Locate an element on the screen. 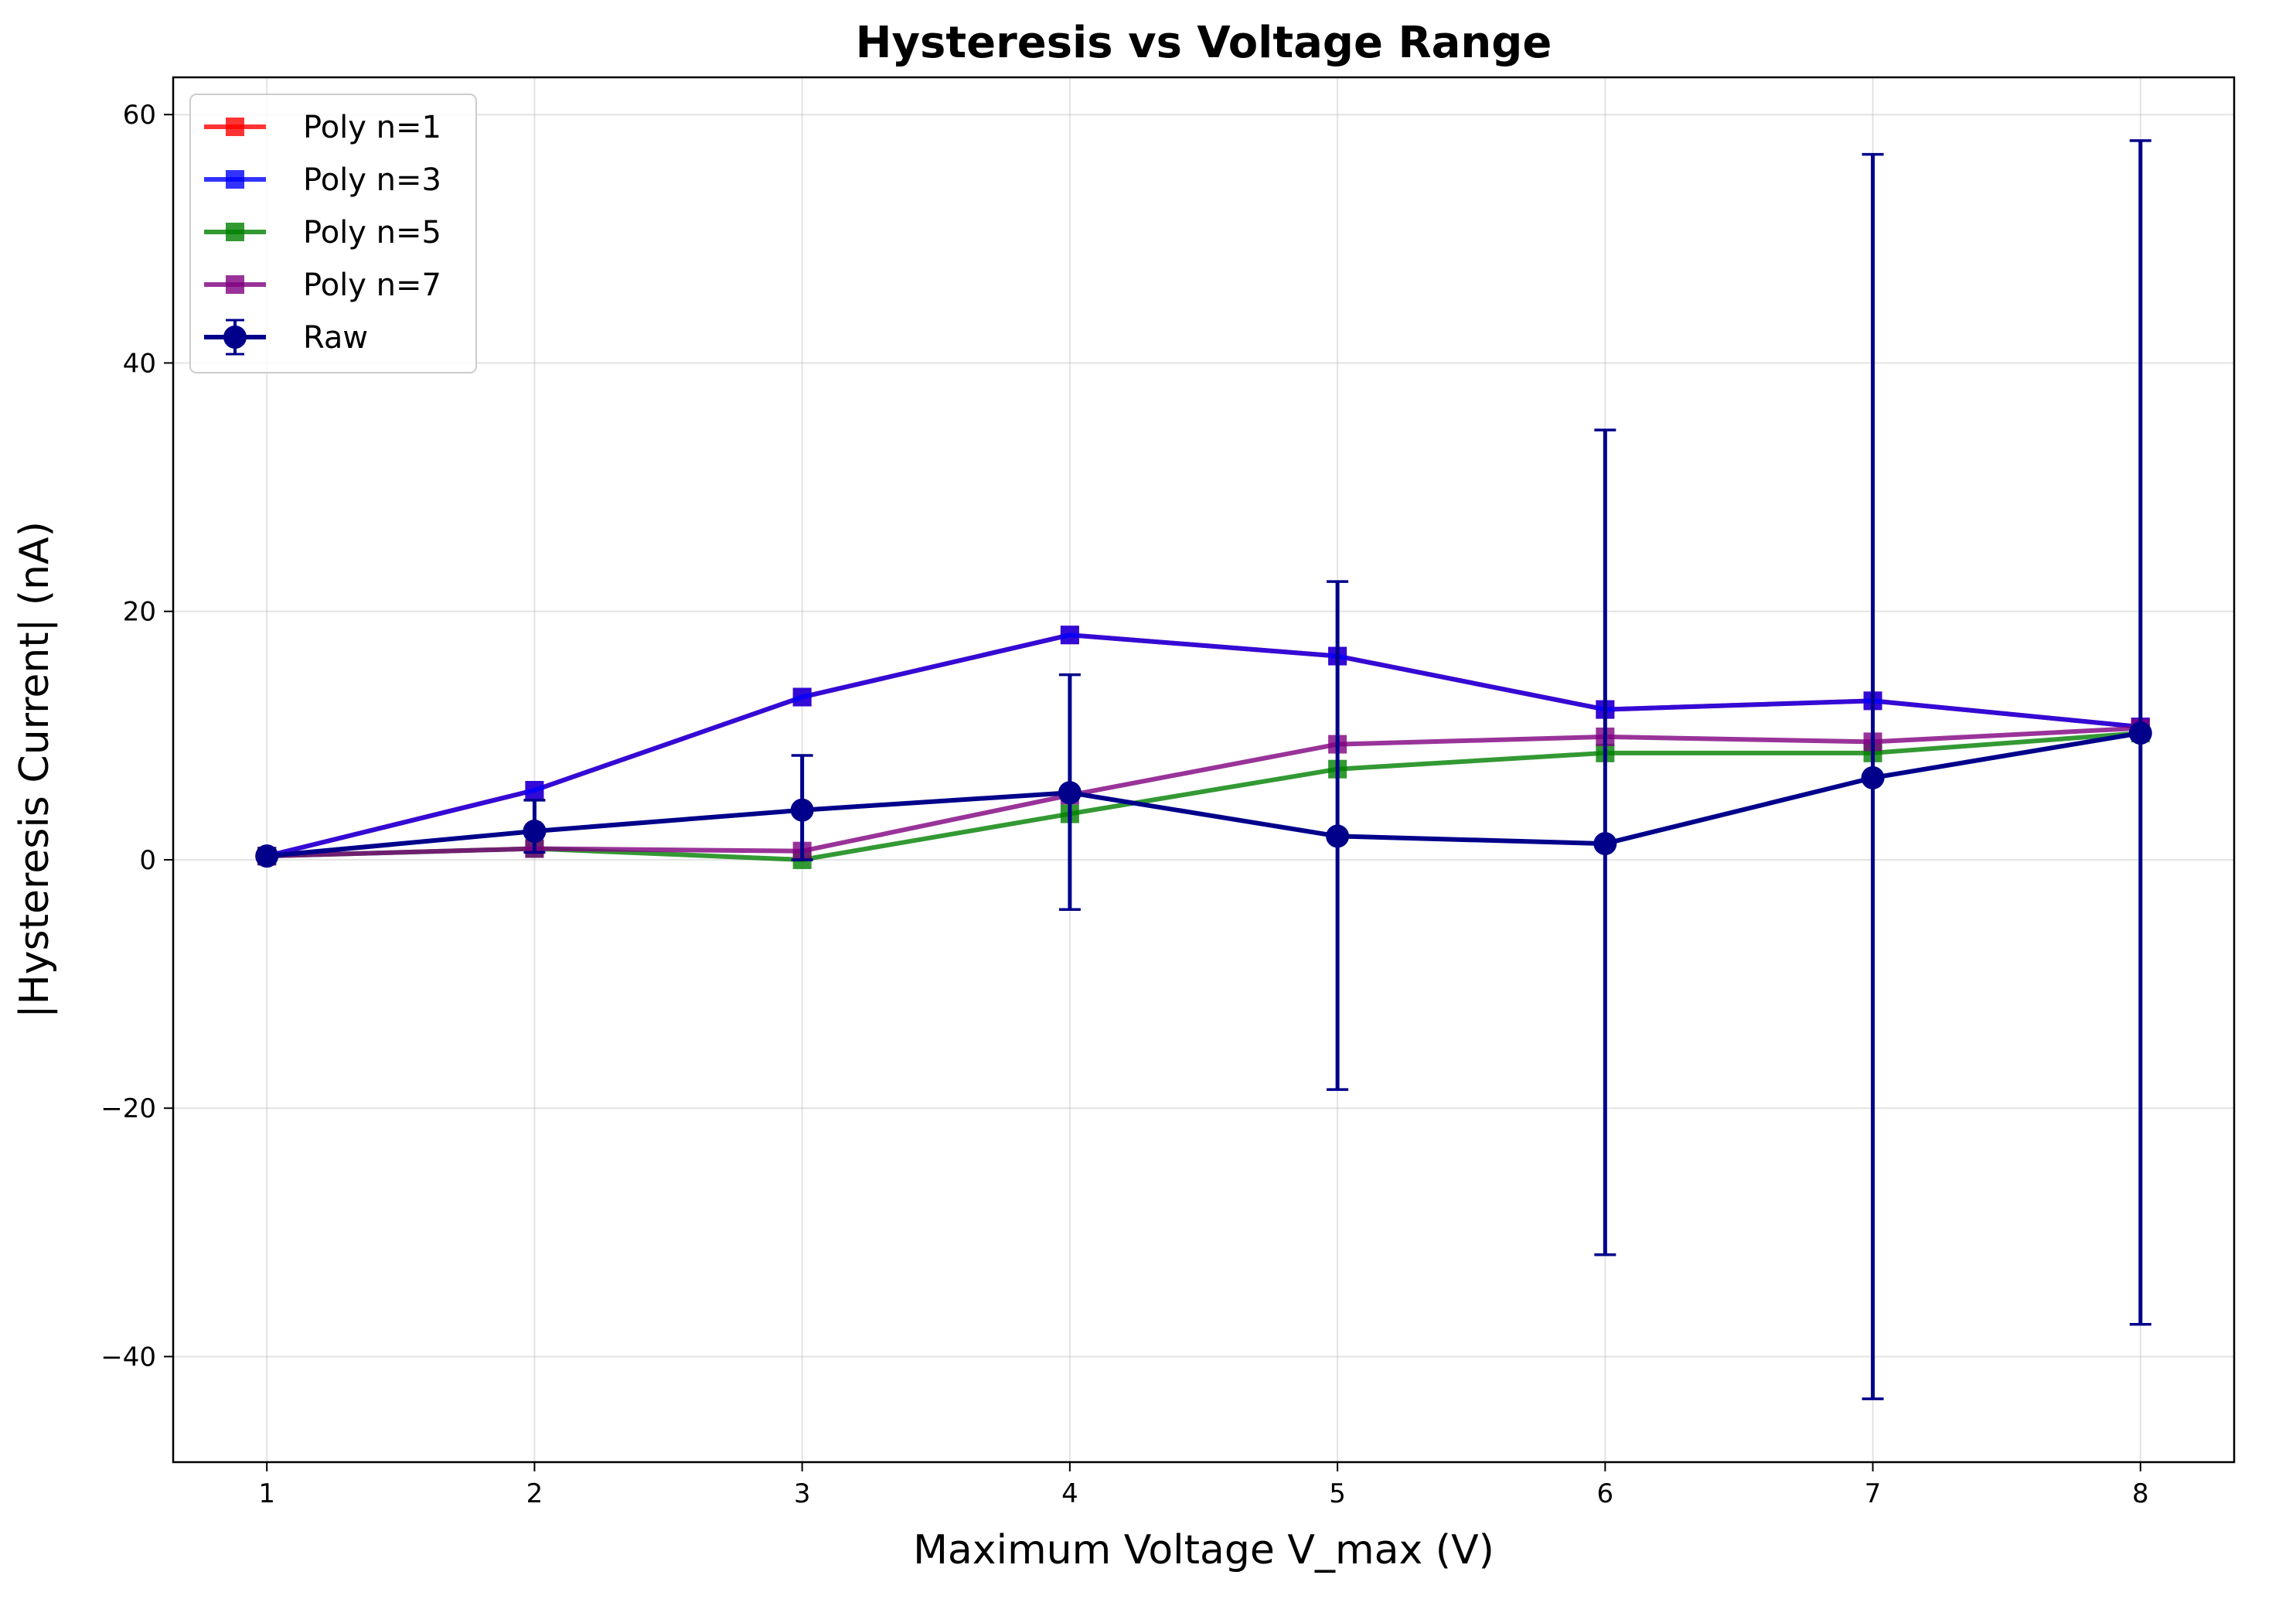  legend: Poly n=1 Poly n=3 Poly n=5 Poly n=7 Raw is located at coordinates (333, 233).